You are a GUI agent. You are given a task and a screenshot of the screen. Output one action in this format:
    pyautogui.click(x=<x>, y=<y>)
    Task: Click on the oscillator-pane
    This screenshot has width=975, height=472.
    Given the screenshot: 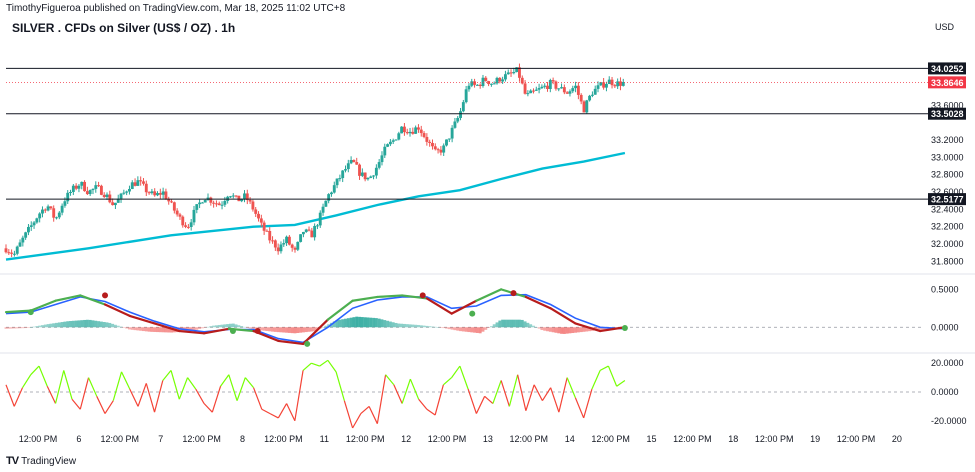 What is the action you would take?
    pyautogui.click(x=463, y=317)
    